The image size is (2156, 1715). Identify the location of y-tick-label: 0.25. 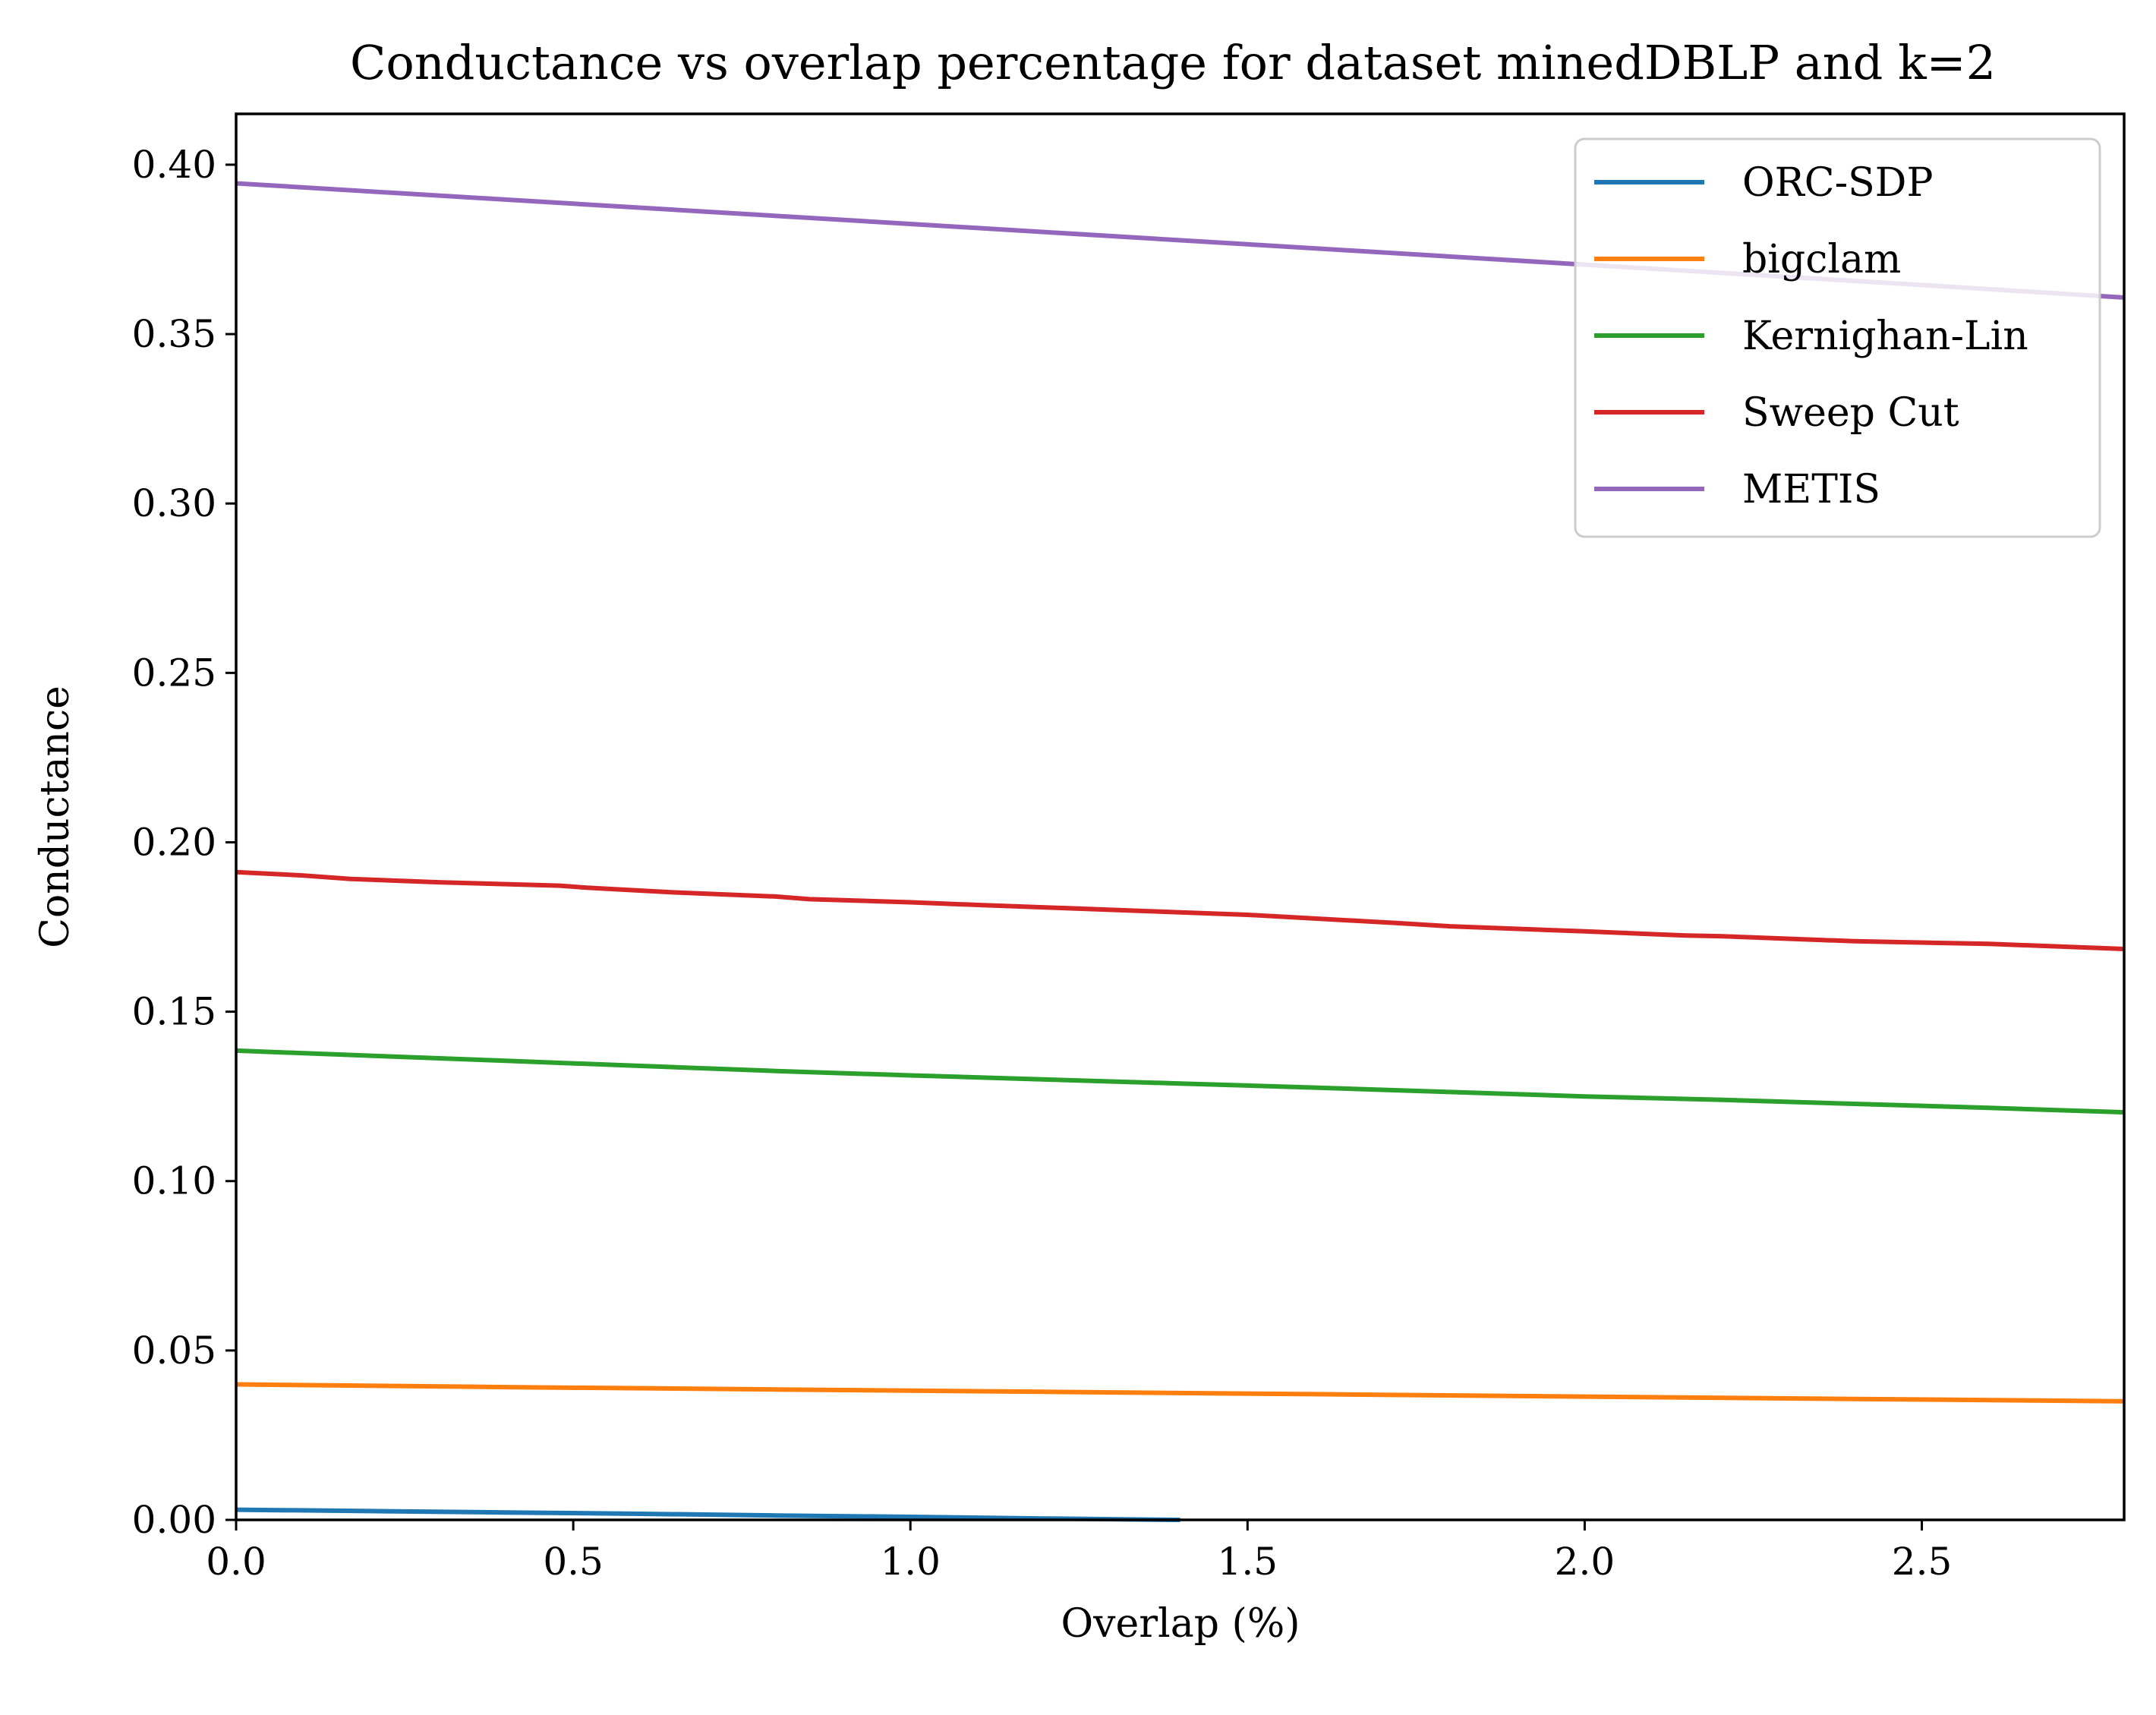
(174, 673).